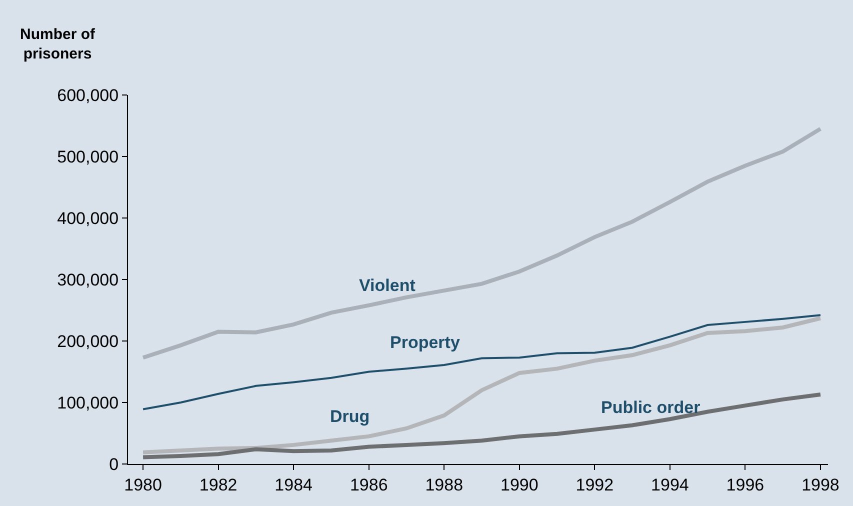 The height and width of the screenshot is (506, 853). I want to click on y-tick-label: 200,000, so click(88, 341).